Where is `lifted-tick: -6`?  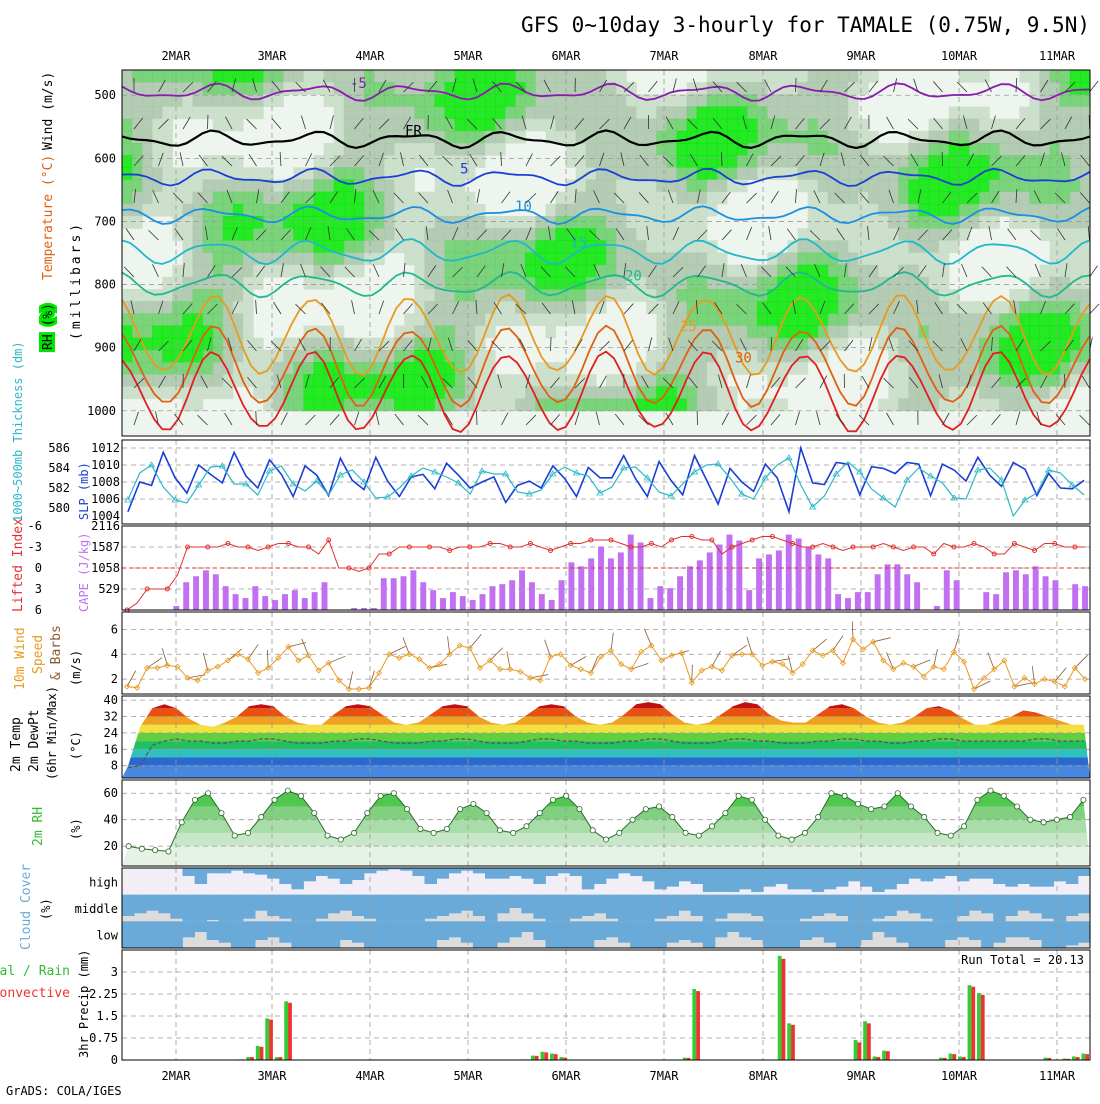
lifted-tick: -6 is located at coordinates (35, 526).